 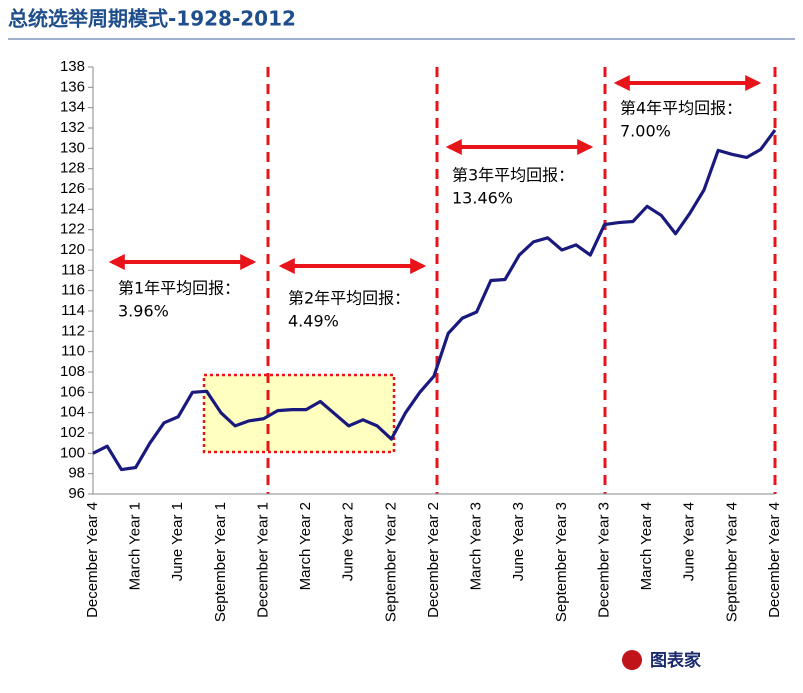 I want to click on highlight-box, so click(x=299, y=413).